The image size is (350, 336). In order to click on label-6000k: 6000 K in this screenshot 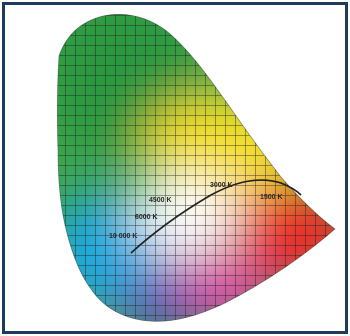, I will do `click(146, 217)`.